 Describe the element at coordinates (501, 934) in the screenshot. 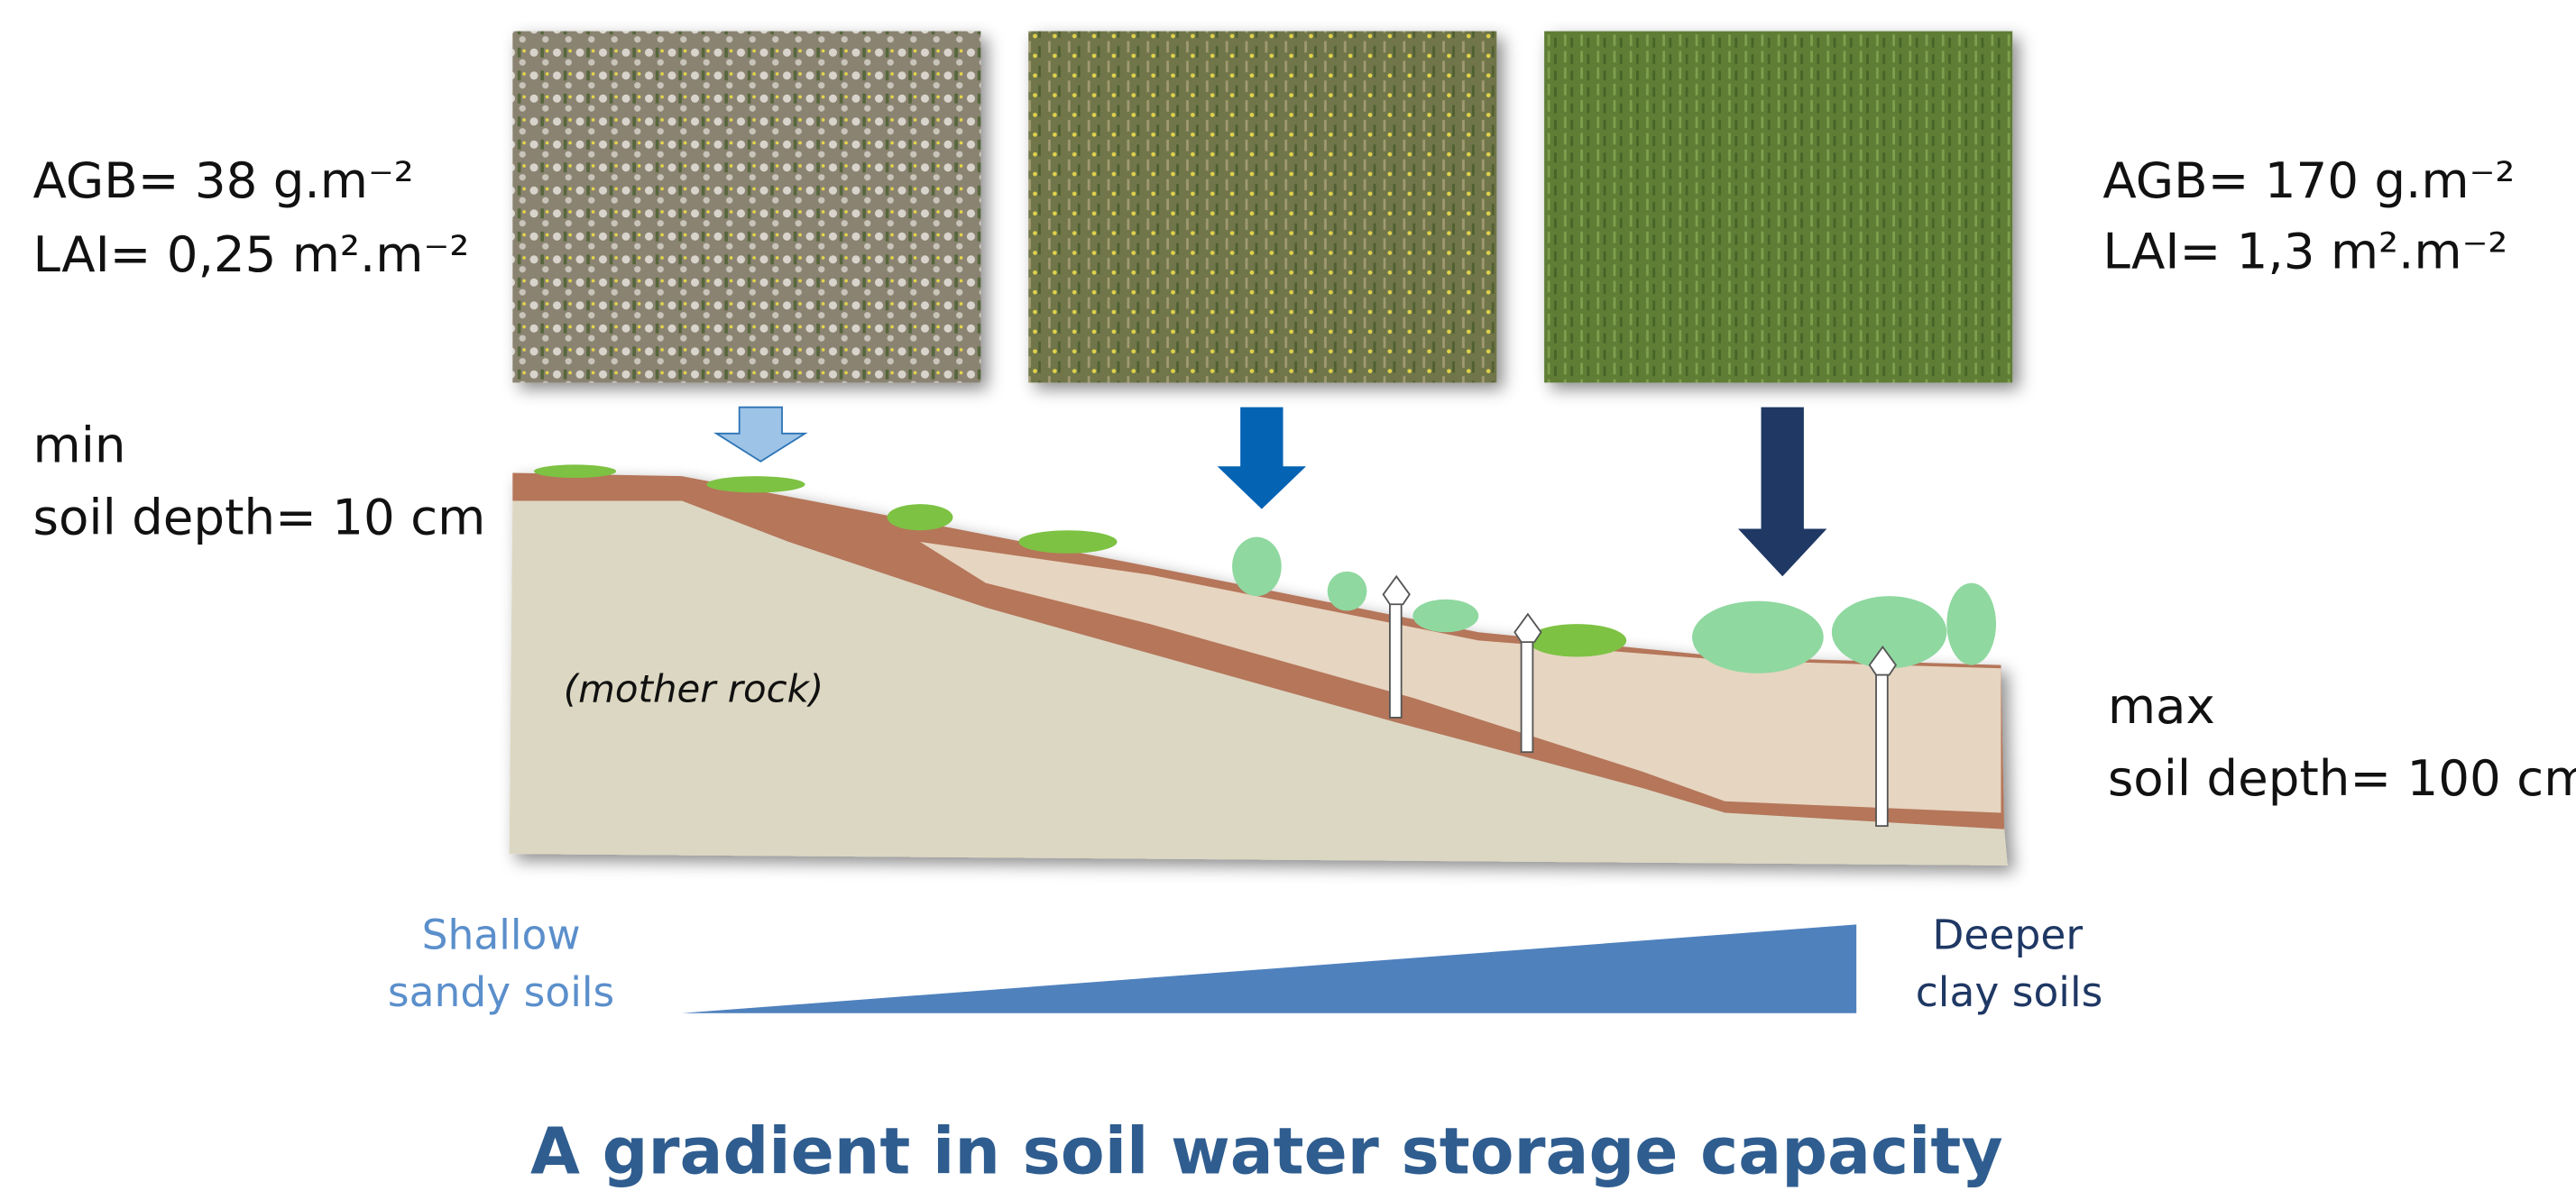

I see `gradient-left: Shallow` at that location.